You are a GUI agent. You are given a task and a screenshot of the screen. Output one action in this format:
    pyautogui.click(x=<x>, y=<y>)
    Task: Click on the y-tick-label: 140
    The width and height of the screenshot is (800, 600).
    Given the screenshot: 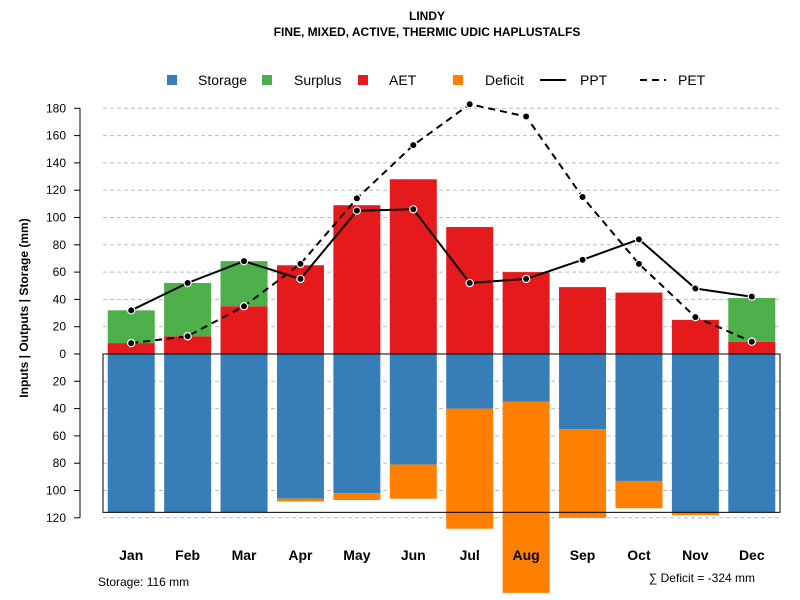 What is the action you would take?
    pyautogui.click(x=56, y=163)
    